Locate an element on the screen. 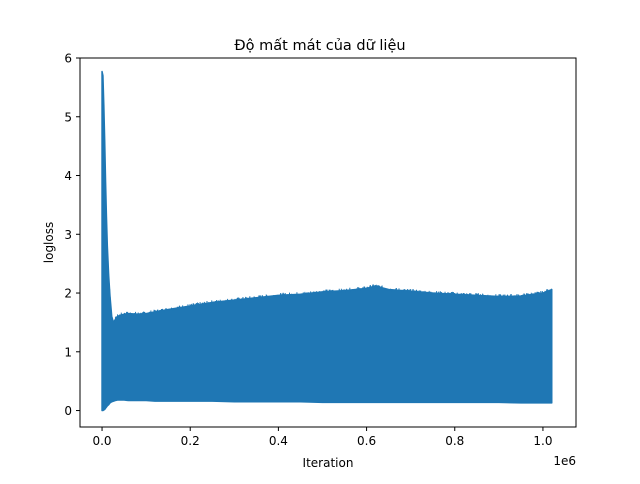 This screenshot has height=484, width=640. y-tick-label: 3 is located at coordinates (68, 235).